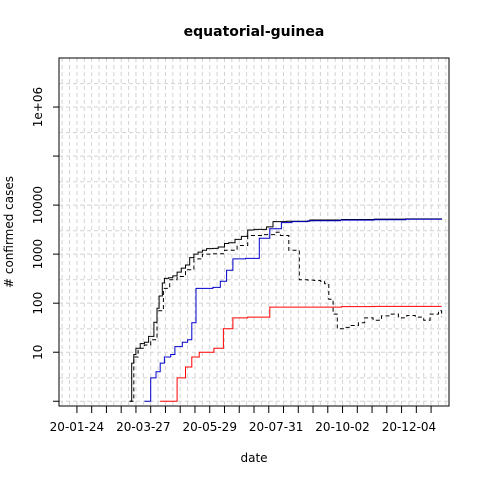 This screenshot has width=480, height=480. What do you see at coordinates (38, 205) in the screenshot?
I see `y-tick-label: 10000` at bounding box center [38, 205].